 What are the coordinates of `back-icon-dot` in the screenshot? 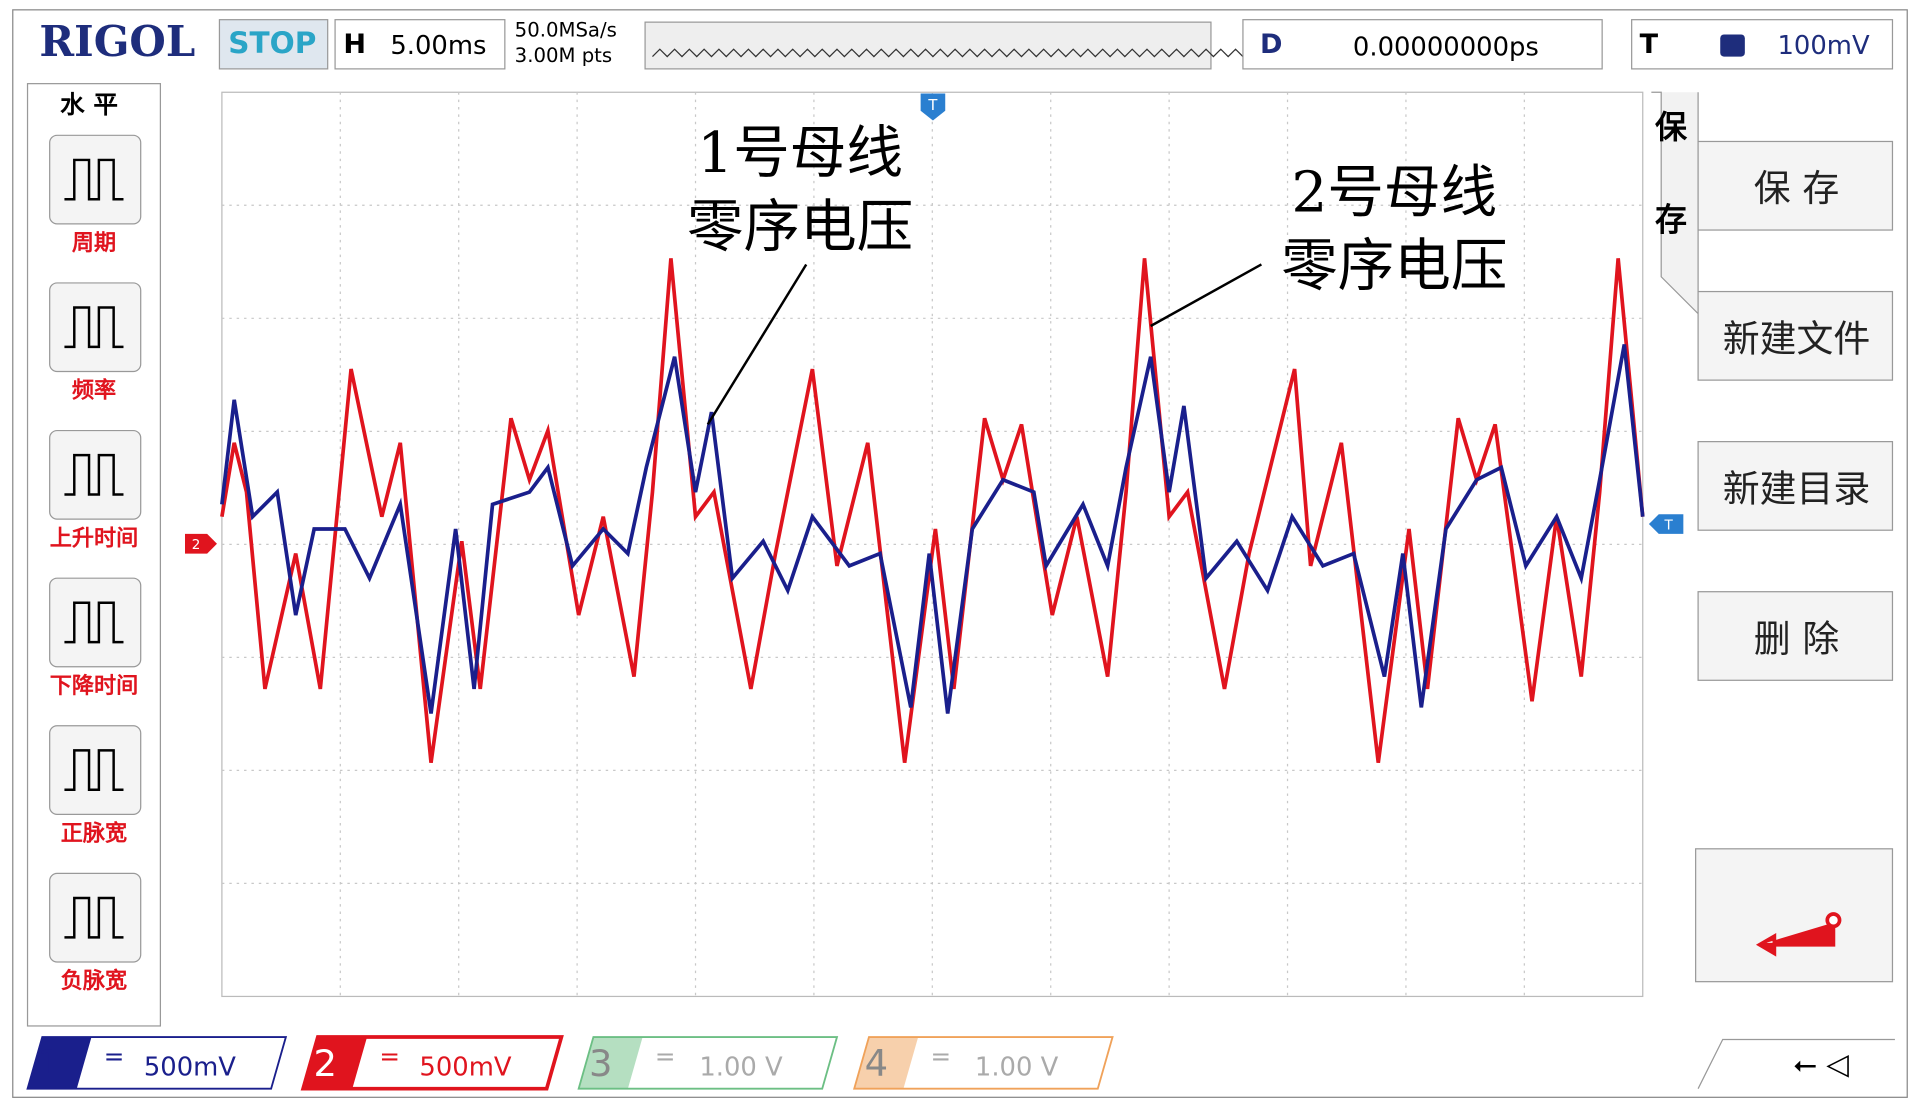 It's located at (1833, 920).